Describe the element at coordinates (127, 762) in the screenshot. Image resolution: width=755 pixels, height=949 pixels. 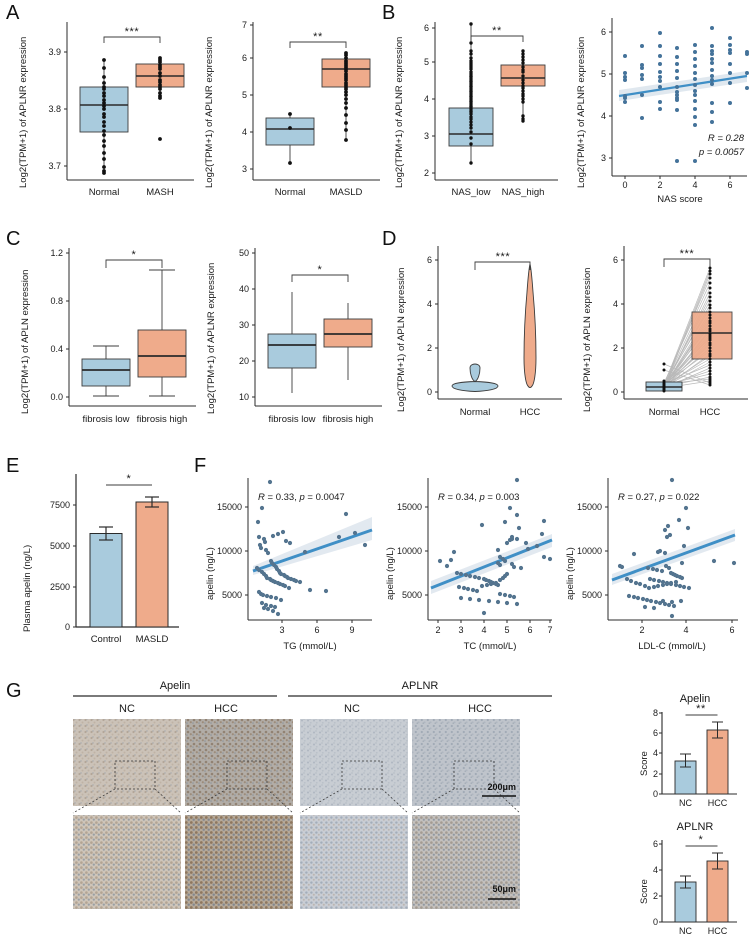
I see `ihc-image-apelin-nc-low` at that location.